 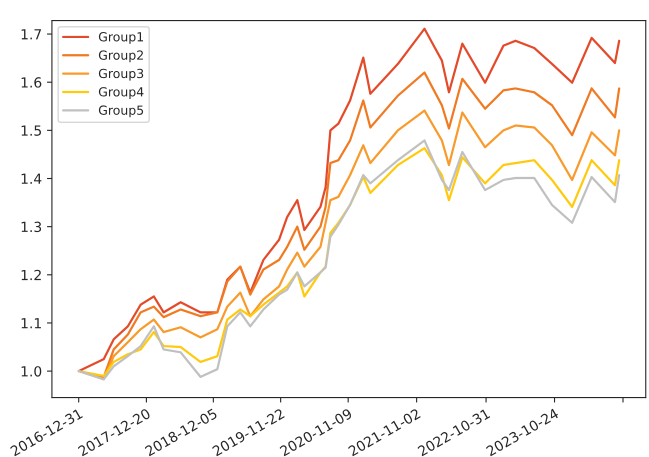 What do you see at coordinates (32, 179) in the screenshot?
I see `y-tick-label: 1.4` at bounding box center [32, 179].